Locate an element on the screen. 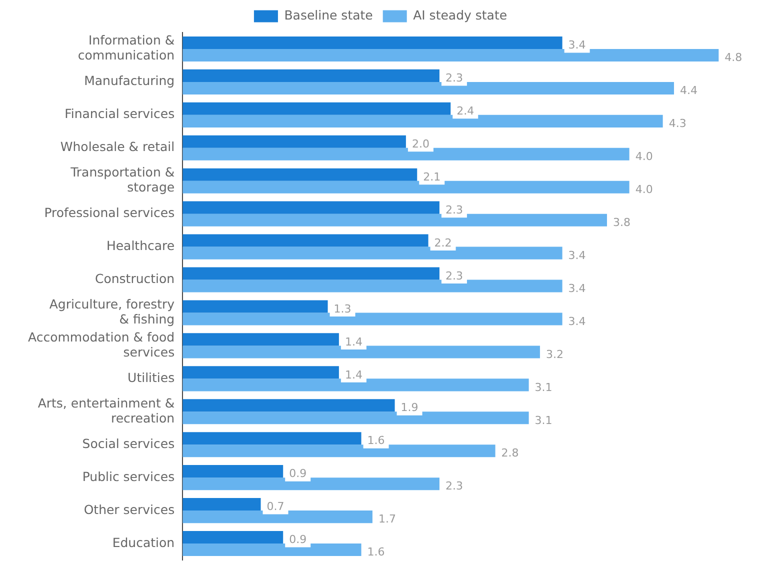 The image size is (781, 583). y-tick-label: Construction is located at coordinates (134, 278).